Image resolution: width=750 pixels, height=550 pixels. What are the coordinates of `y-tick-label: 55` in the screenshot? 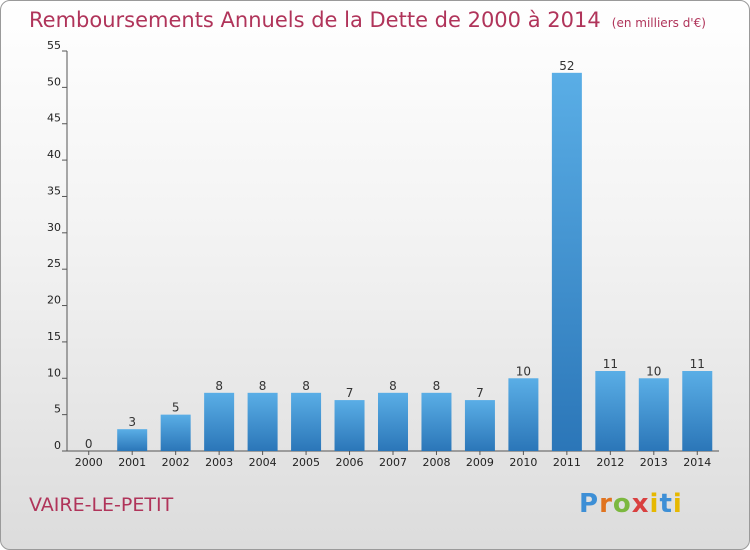 It's located at (54, 45).